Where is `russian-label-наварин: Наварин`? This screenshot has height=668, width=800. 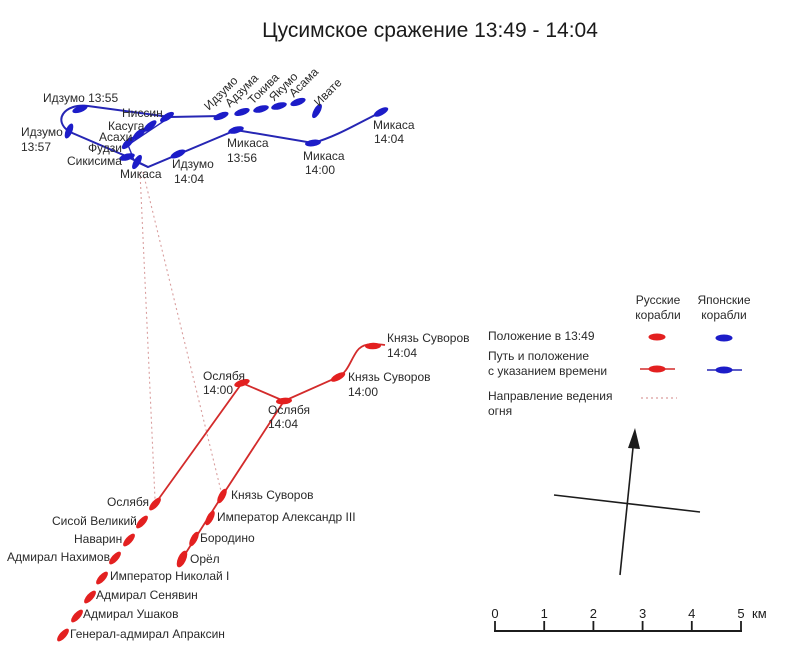 russian-label-наварин: Наварин is located at coordinates (98, 539).